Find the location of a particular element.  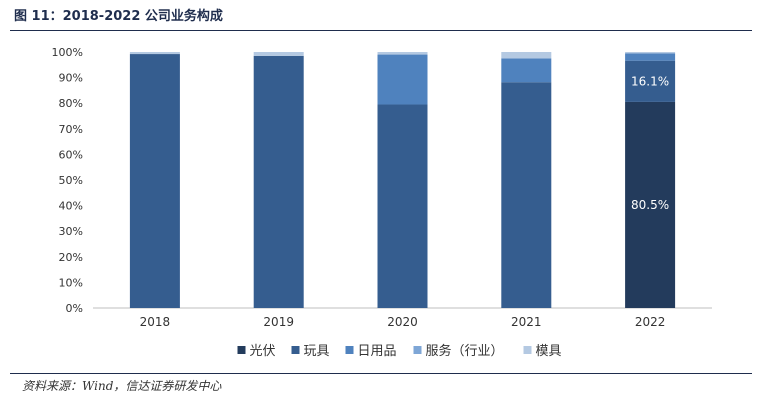

x-tick-label: 2021 is located at coordinates (526, 322).